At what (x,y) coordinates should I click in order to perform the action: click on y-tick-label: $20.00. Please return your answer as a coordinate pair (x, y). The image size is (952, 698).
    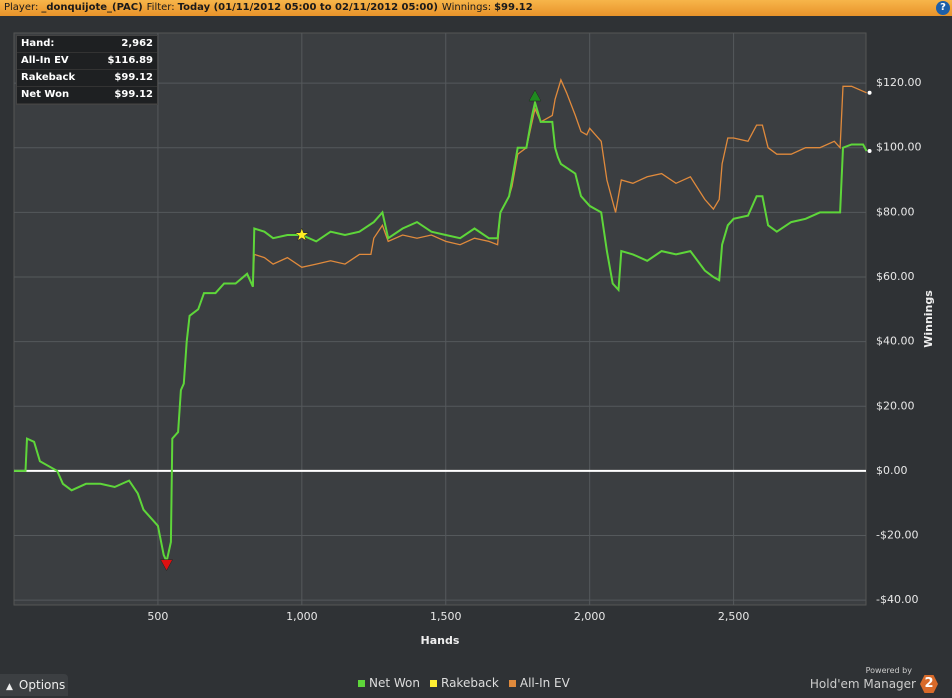
    Looking at the image, I should click on (895, 405).